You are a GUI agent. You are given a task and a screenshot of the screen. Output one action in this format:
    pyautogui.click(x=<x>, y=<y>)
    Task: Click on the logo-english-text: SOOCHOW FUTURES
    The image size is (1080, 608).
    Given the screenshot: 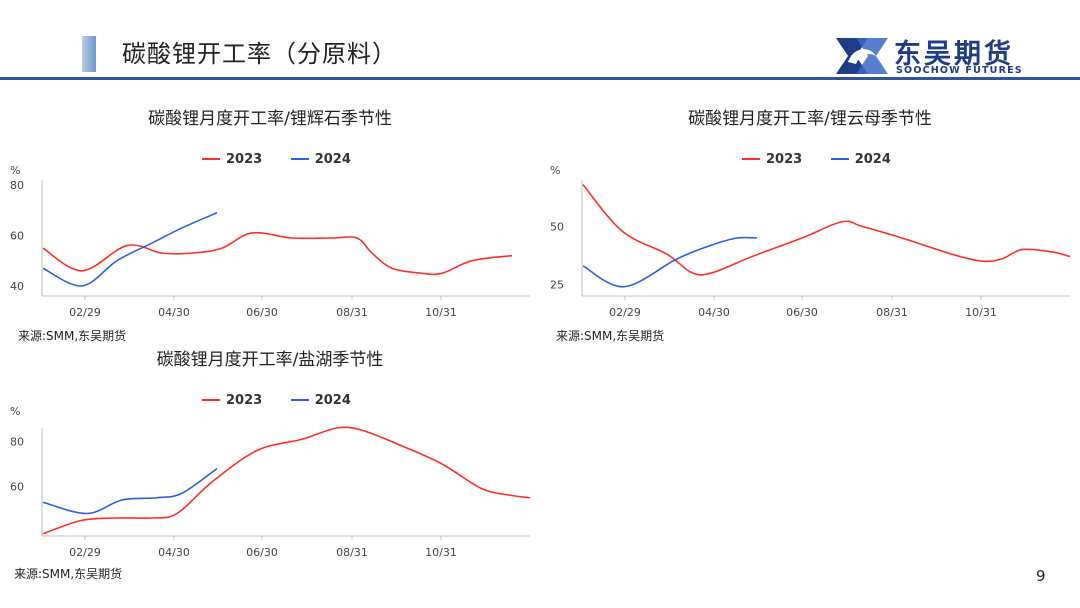 What is the action you would take?
    pyautogui.click(x=959, y=70)
    